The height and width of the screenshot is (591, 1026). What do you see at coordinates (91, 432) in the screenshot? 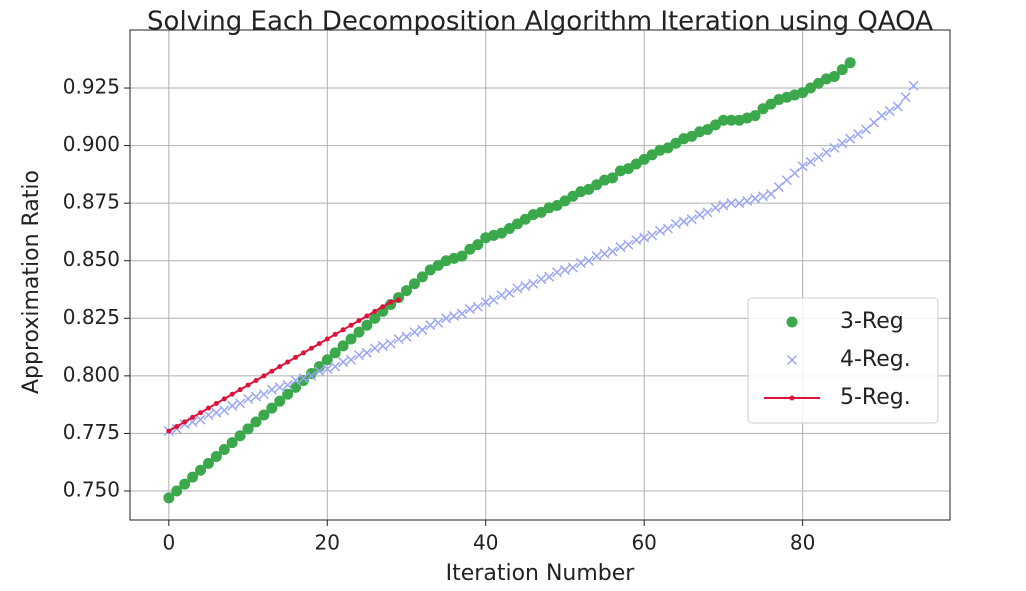
I see `y-tick-label: 0.775` at bounding box center [91, 432].